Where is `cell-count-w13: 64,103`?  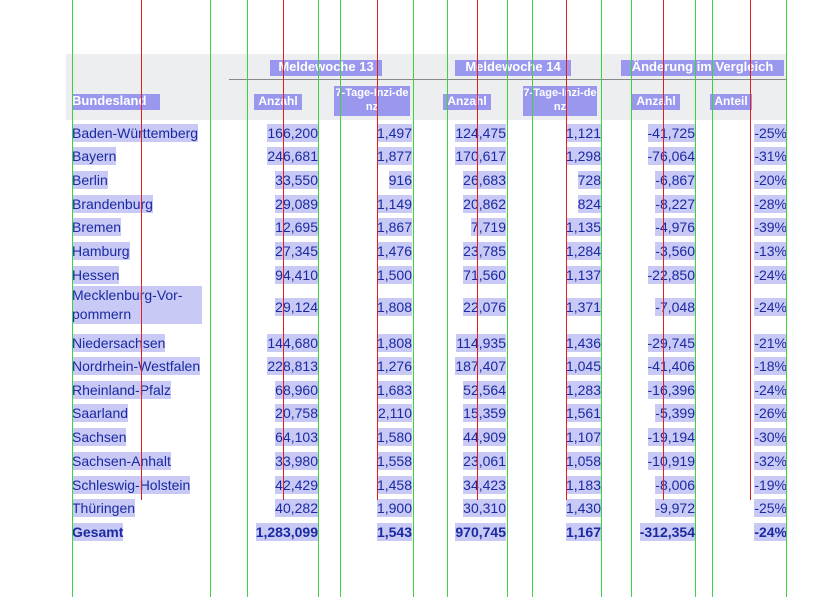 cell-count-w13: 64,103 is located at coordinates (296, 437).